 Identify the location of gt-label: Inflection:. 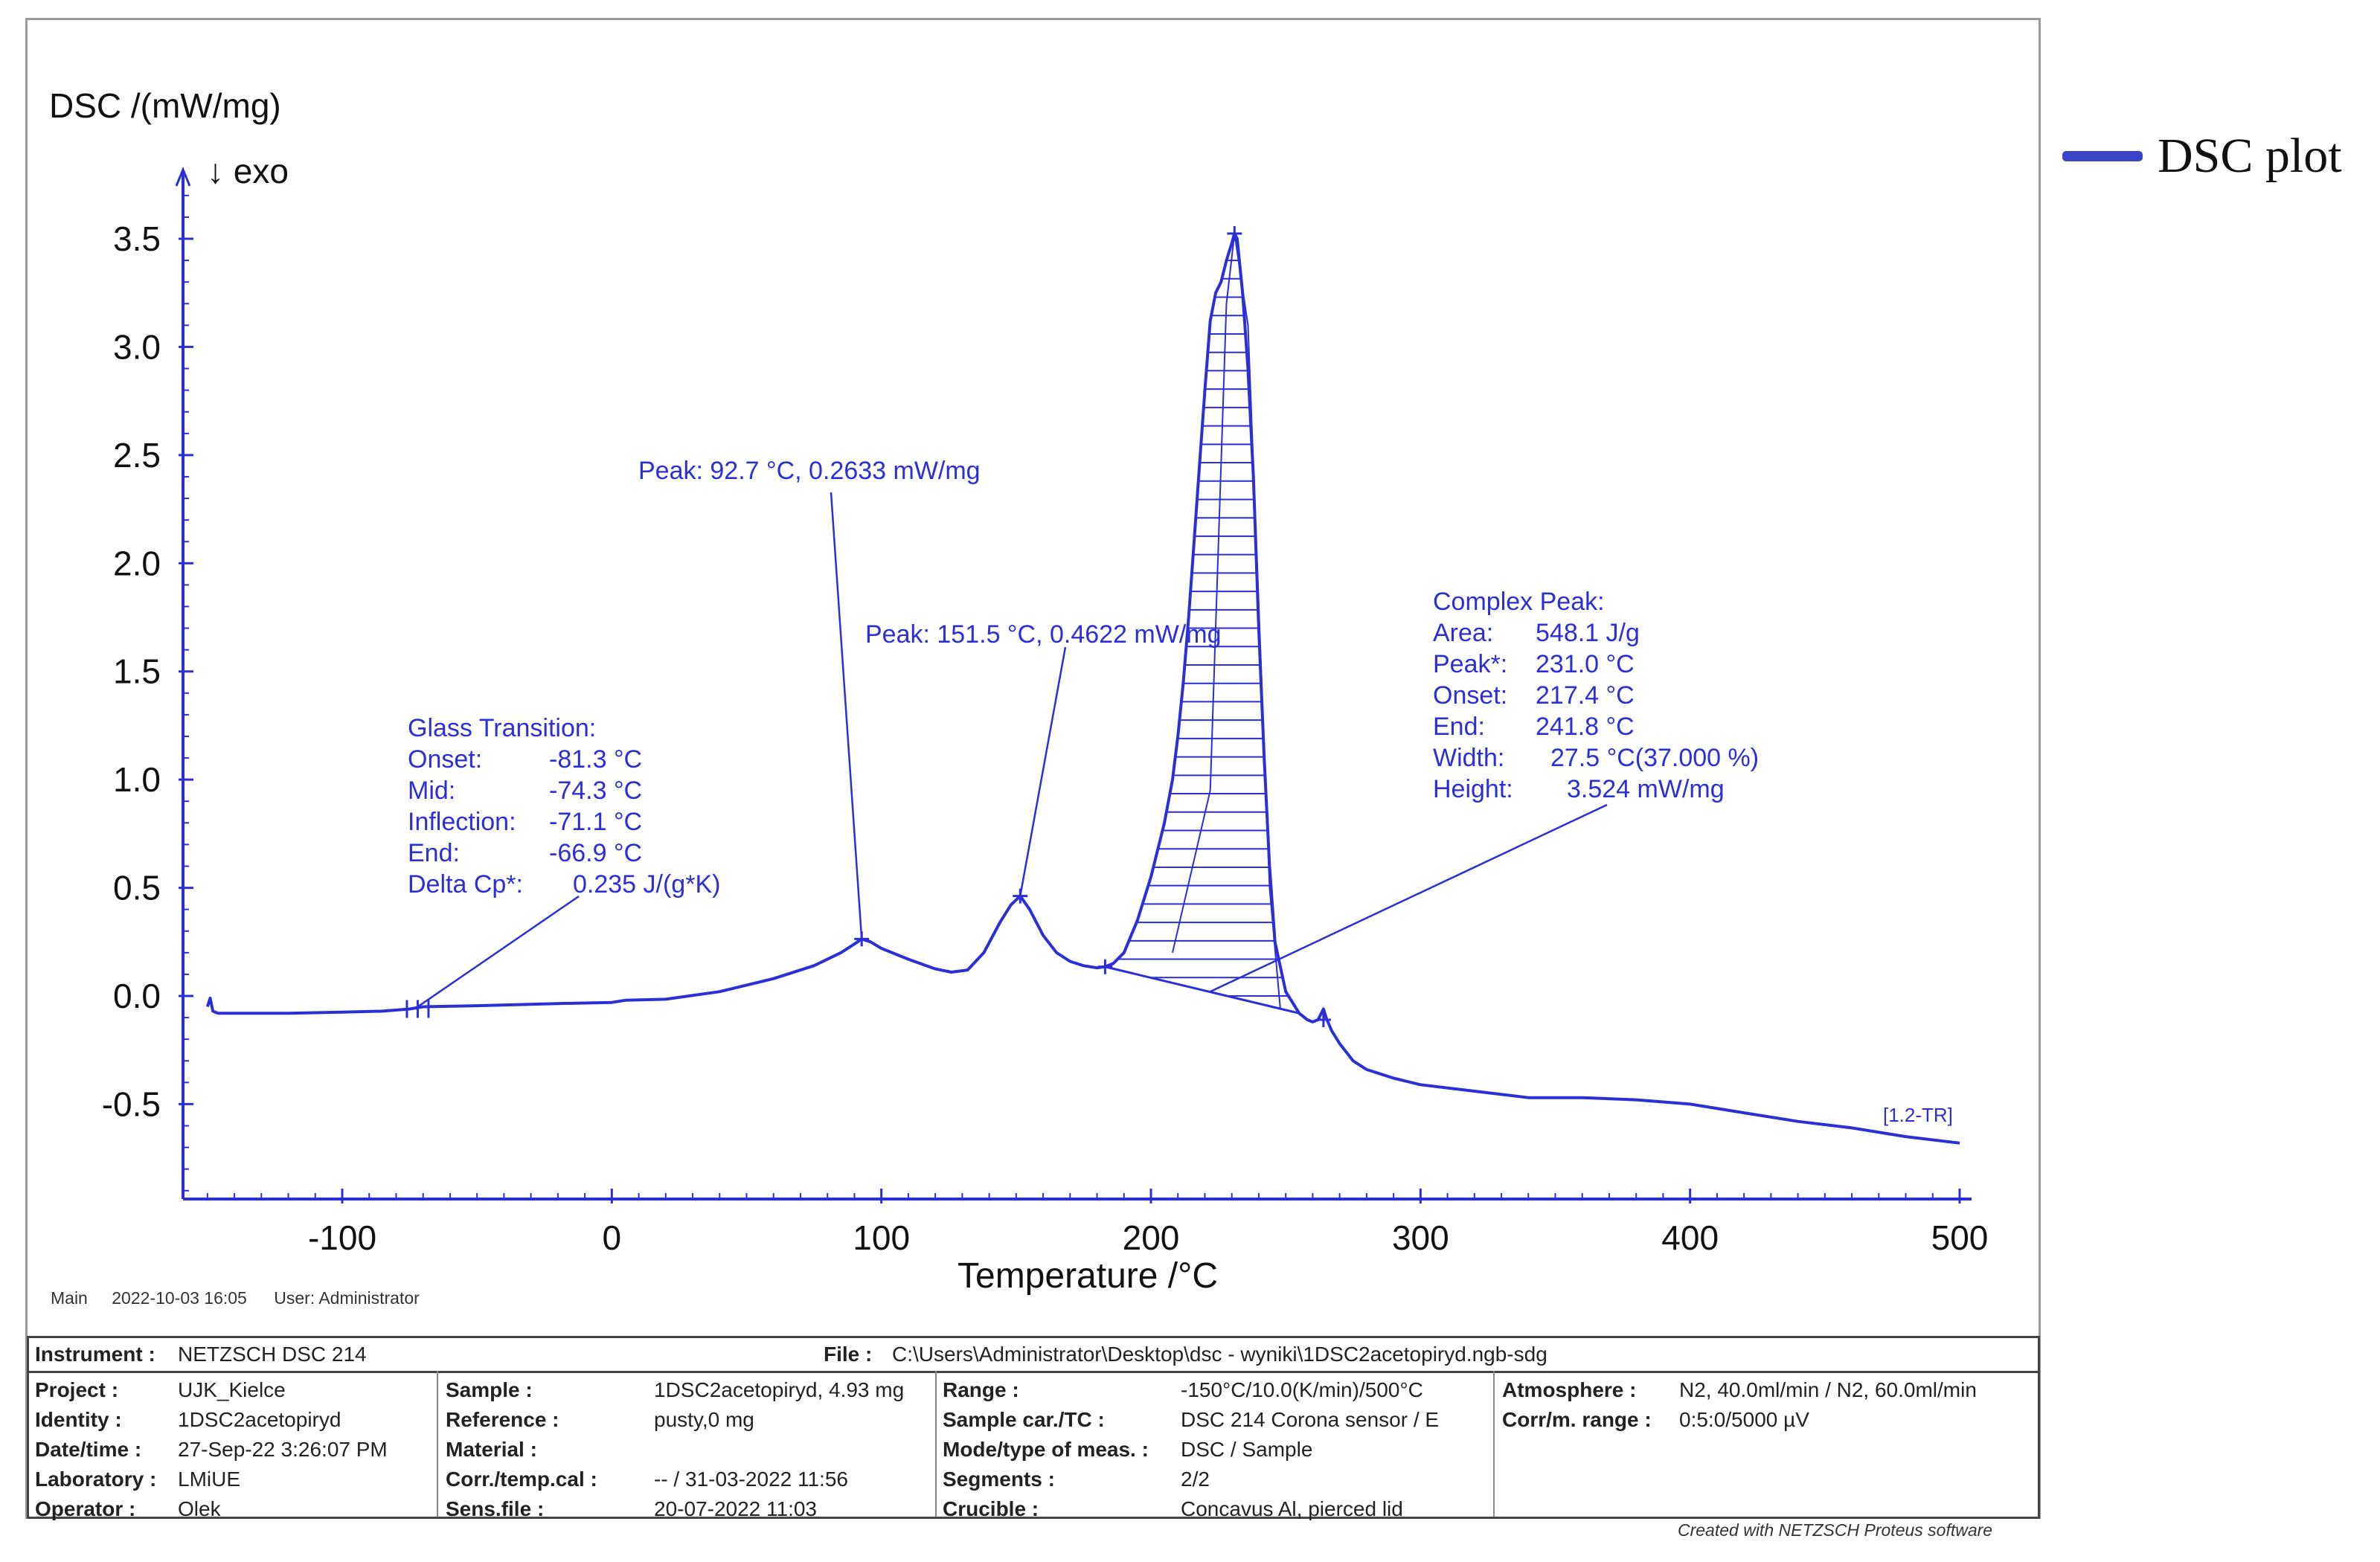
(462, 822).